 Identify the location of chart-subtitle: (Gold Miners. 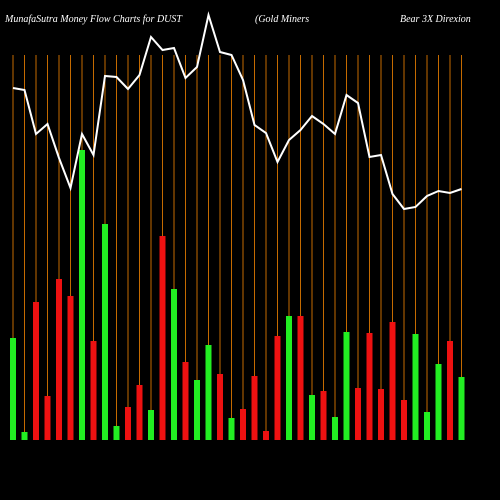
(282, 19).